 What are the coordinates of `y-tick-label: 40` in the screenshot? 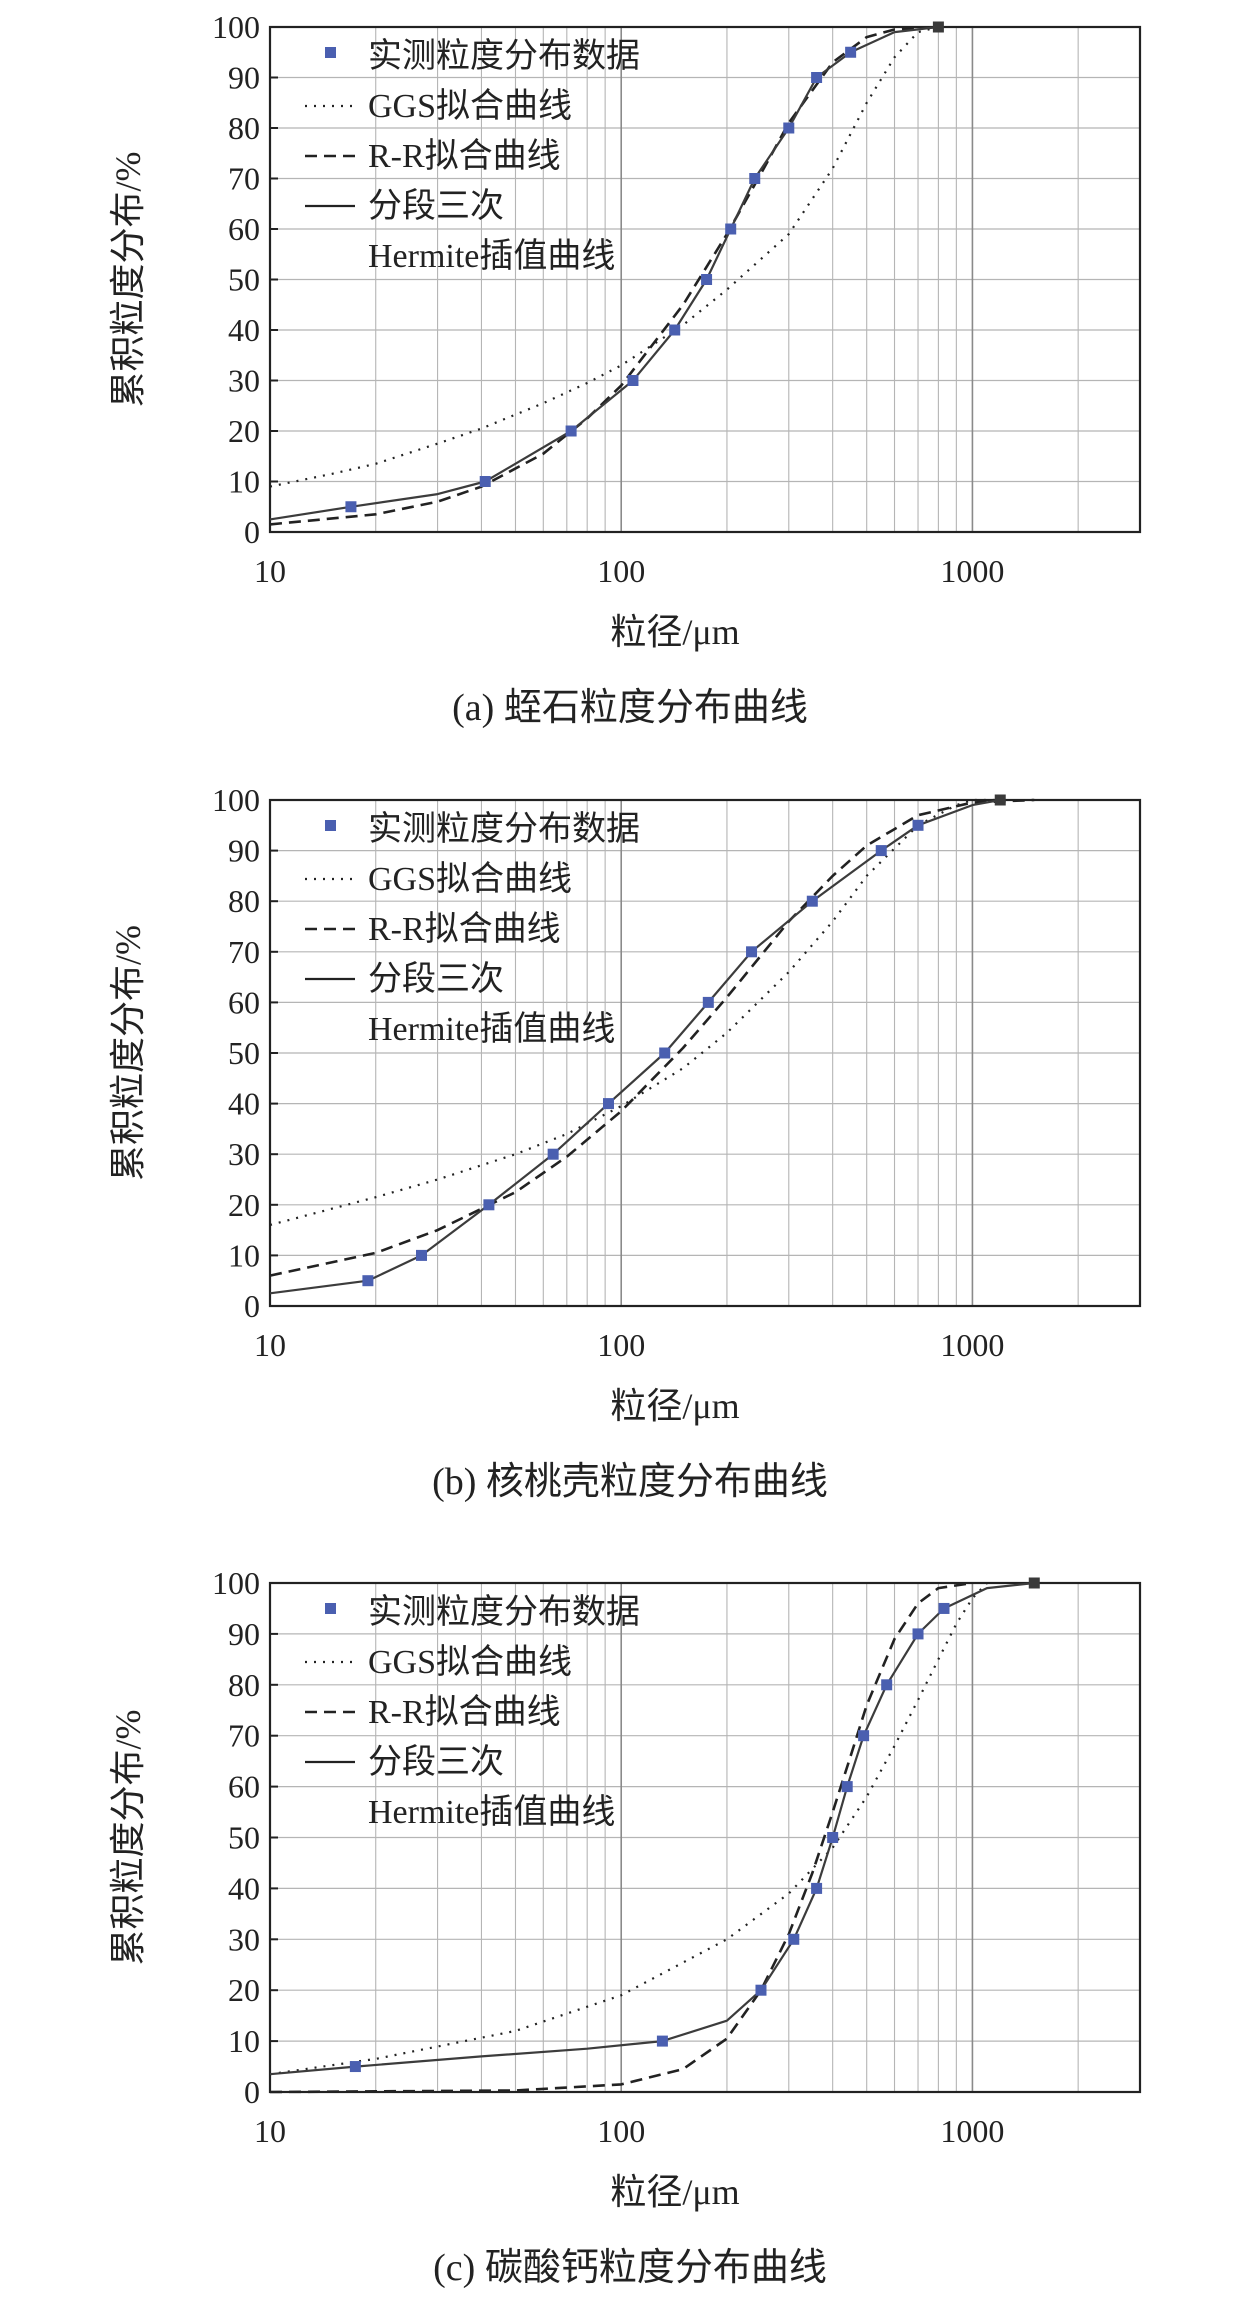 It's located at (244, 330).